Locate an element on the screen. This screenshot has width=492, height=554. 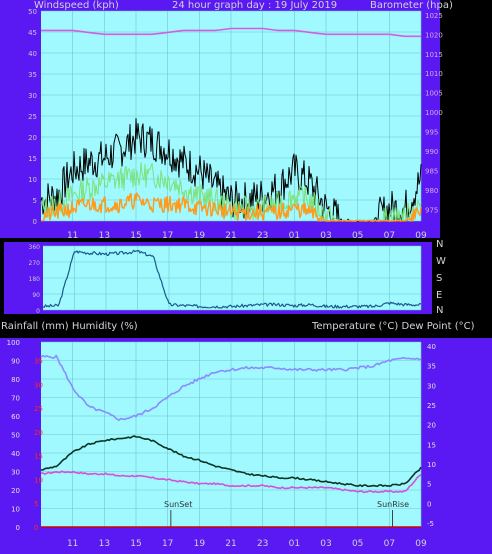
humidity-line is located at coordinates (231, 387).